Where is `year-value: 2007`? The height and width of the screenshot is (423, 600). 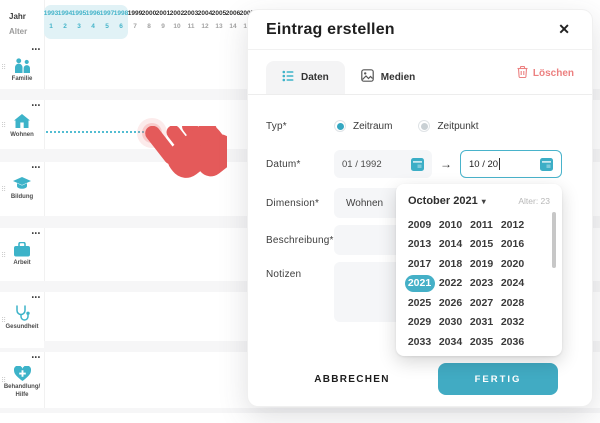
year-value: 2007 is located at coordinates (247, 13).